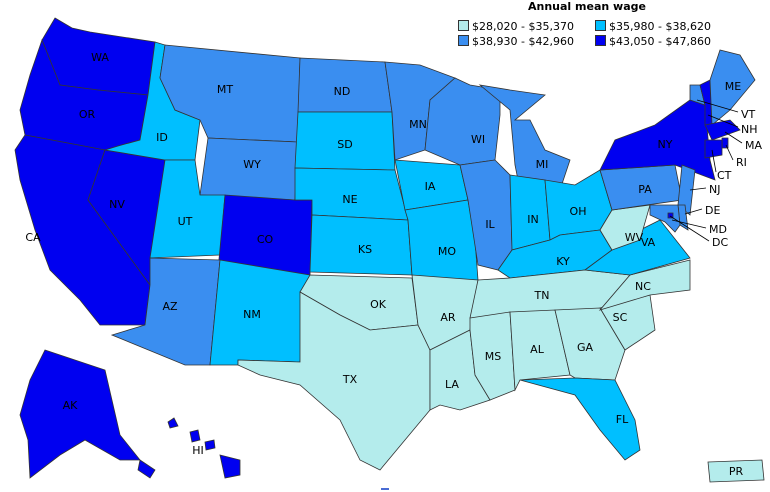 Image resolution: width=770 pixels, height=492 pixels. Describe the element at coordinates (33, 237) in the screenshot. I see `state-label-ca: CA` at that location.